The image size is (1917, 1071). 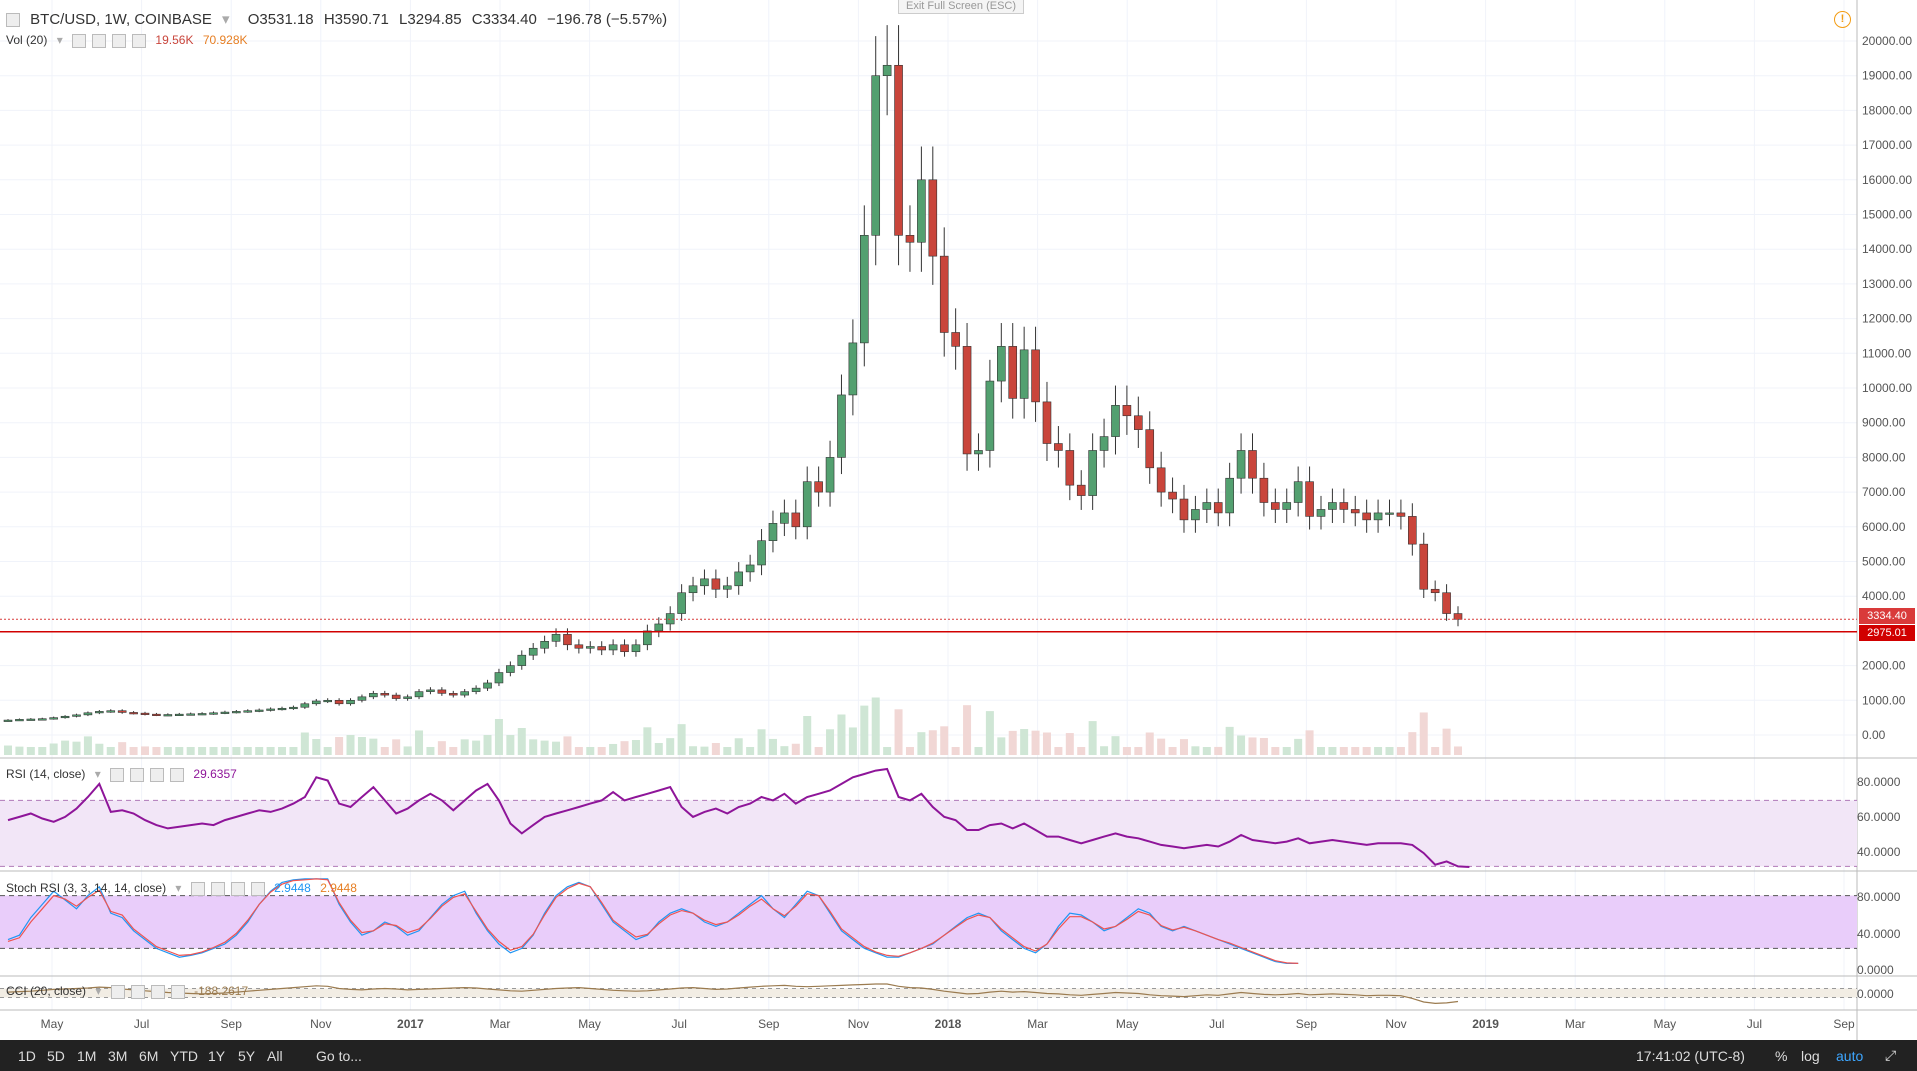 I want to click on time-tick: Mar, so click(x=1575, y=1024).